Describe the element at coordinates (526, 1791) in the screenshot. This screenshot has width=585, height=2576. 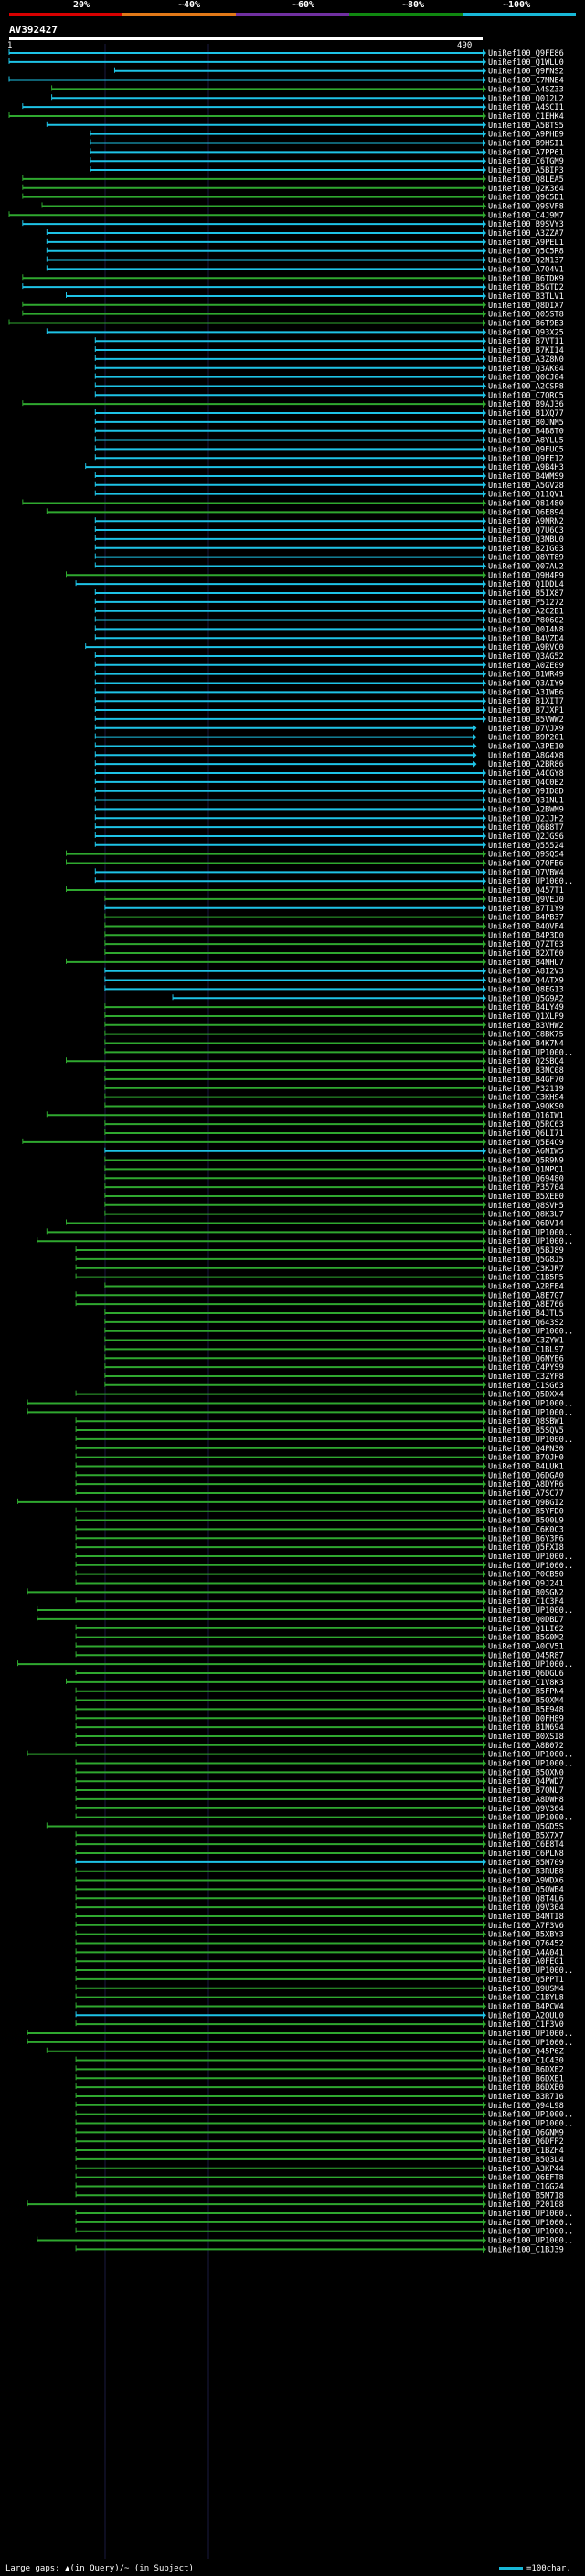
I see `hit-label: UniRef100_B7QNU7` at that location.